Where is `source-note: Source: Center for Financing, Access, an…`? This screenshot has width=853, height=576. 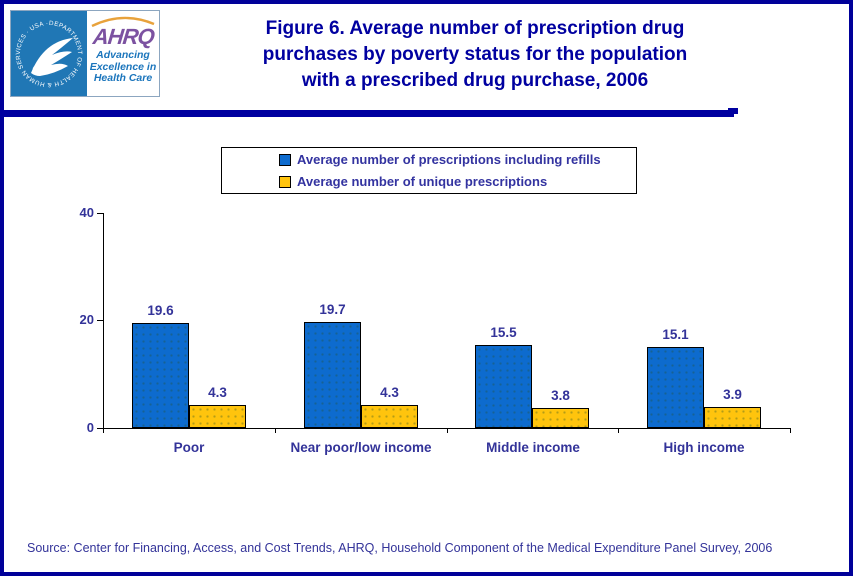 source-note: Source: Center for Financing, Access, an… is located at coordinates (400, 548).